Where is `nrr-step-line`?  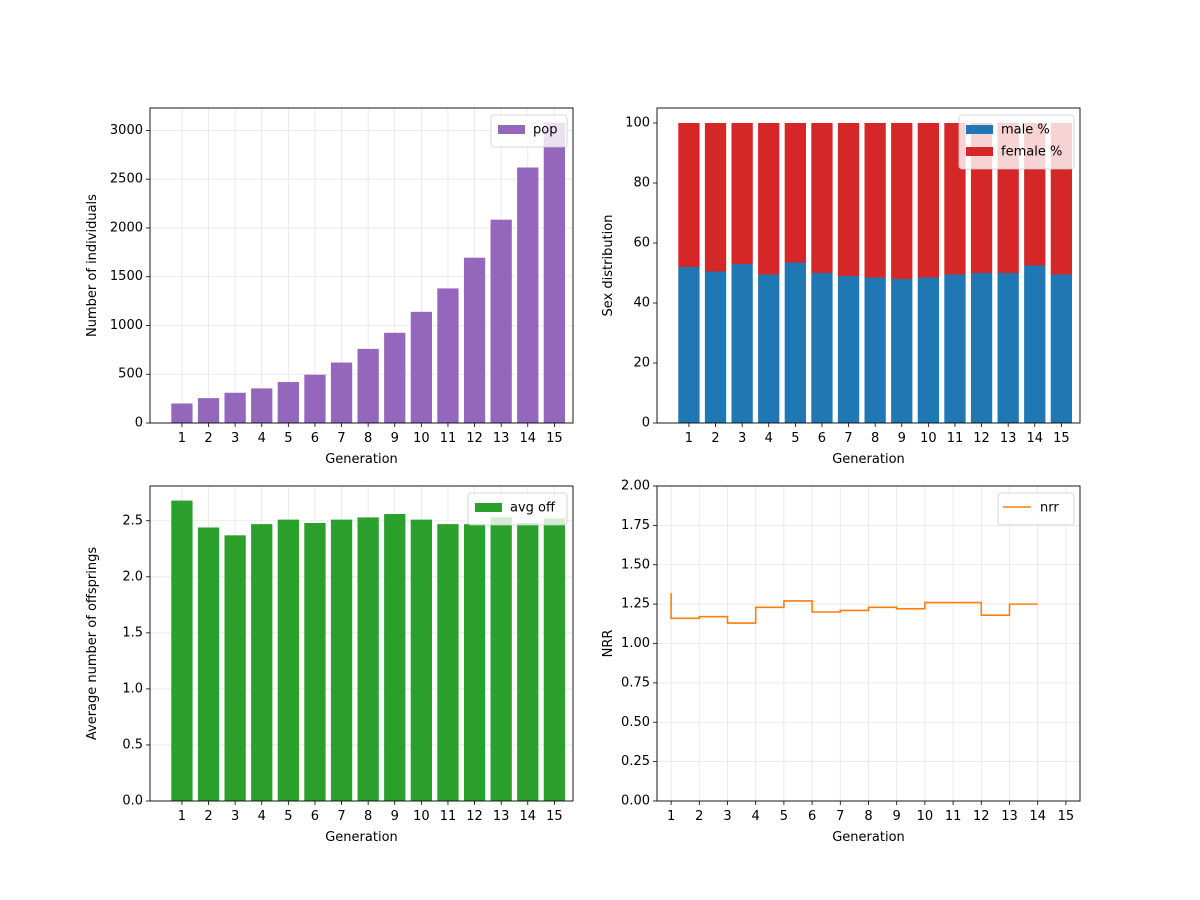
nrr-step-line is located at coordinates (854, 608).